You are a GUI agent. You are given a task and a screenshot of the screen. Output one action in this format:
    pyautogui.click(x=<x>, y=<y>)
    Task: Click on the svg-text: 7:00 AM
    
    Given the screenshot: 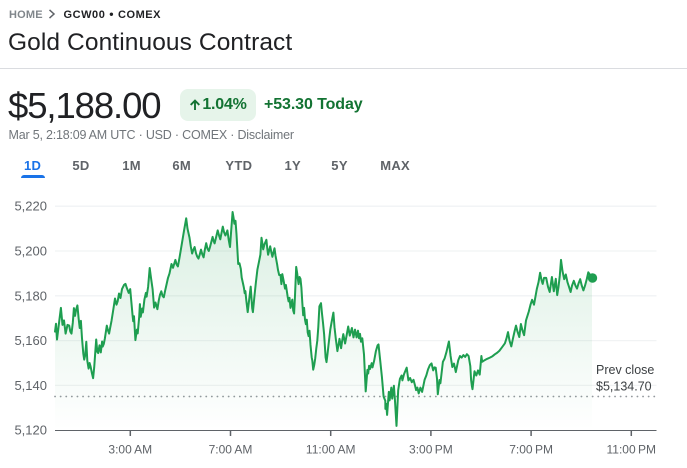 What is the action you would take?
    pyautogui.click(x=231, y=450)
    